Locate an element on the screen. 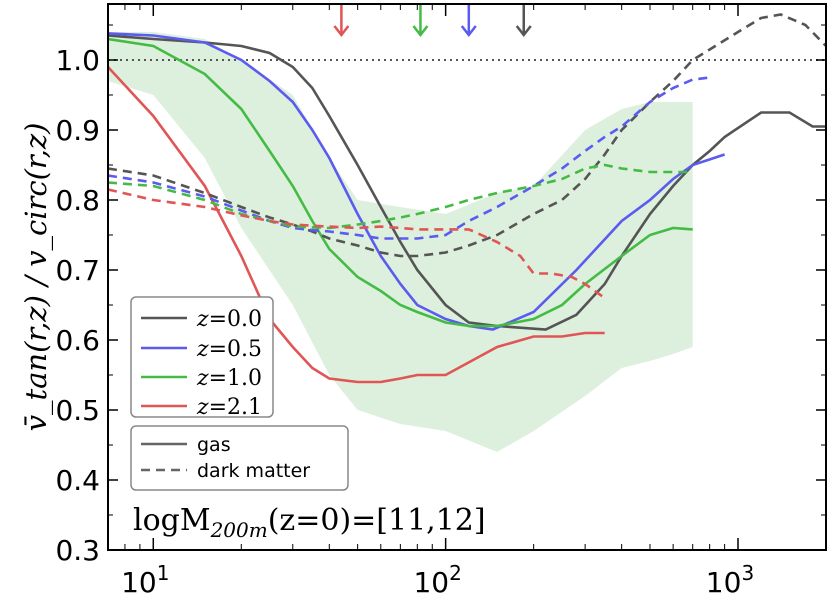  annotation: logM200m(z=0)=[11,12] is located at coordinates (309, 522).